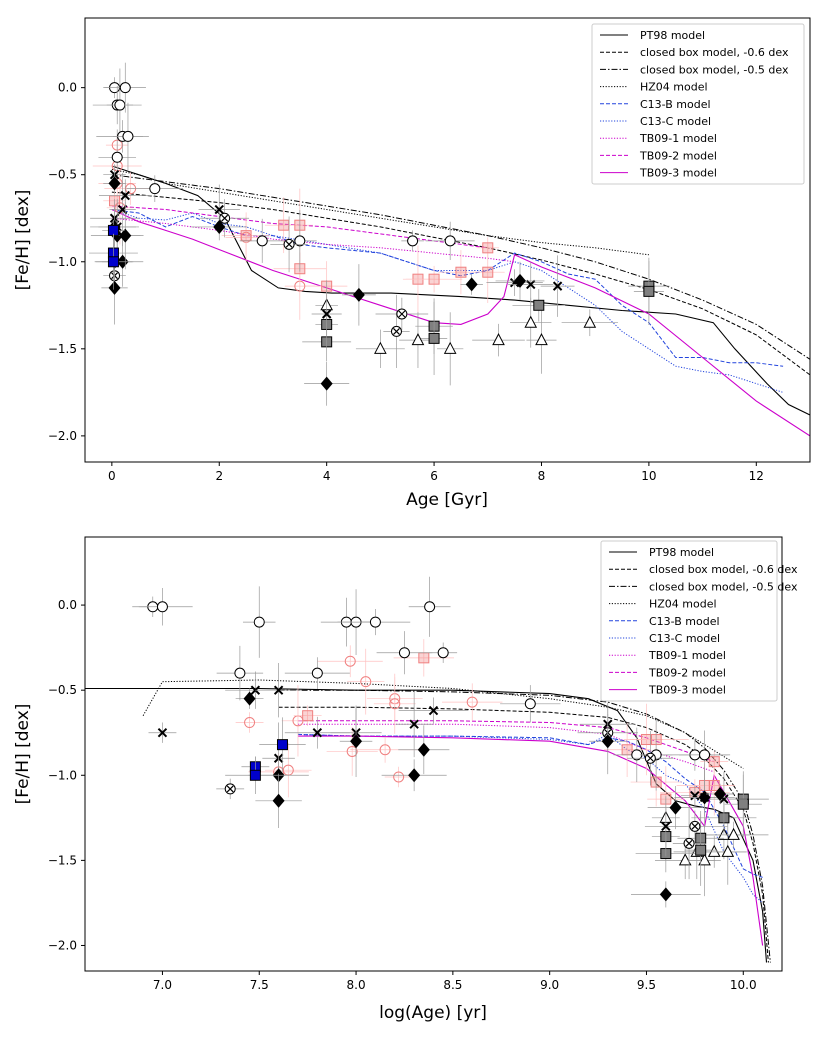  What do you see at coordinates (447, 500) in the screenshot?
I see `top-x-axis-label: Age [Gyr]` at bounding box center [447, 500].